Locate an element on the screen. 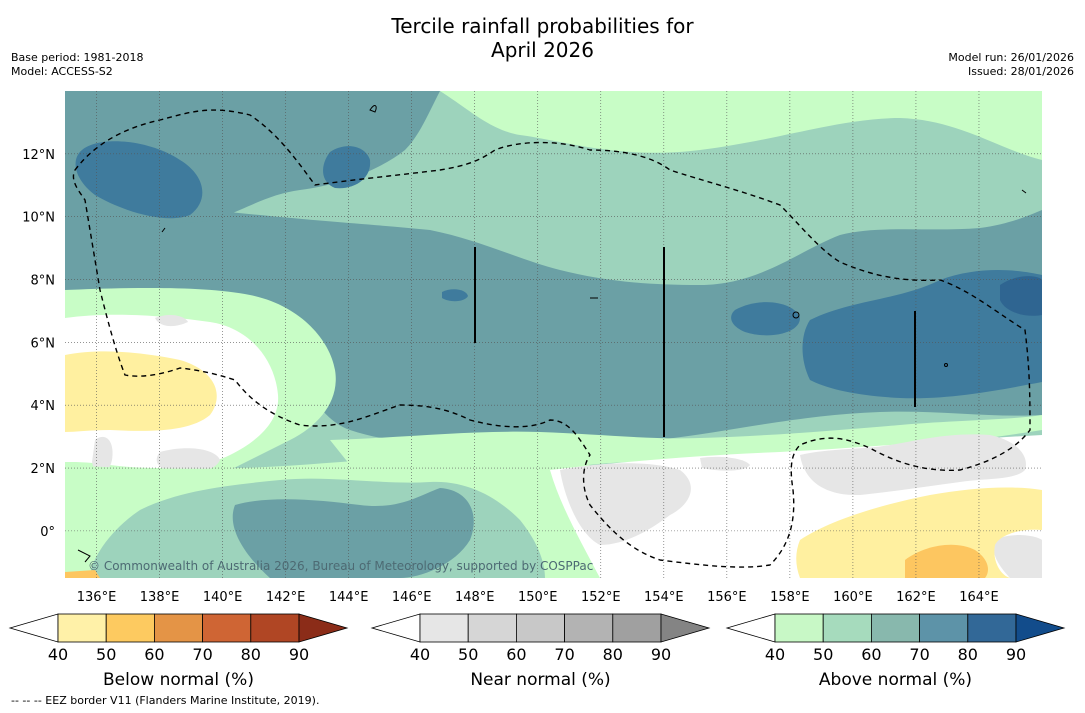 This screenshot has width=1085, height=713. island-b is located at coordinates (796, 315).